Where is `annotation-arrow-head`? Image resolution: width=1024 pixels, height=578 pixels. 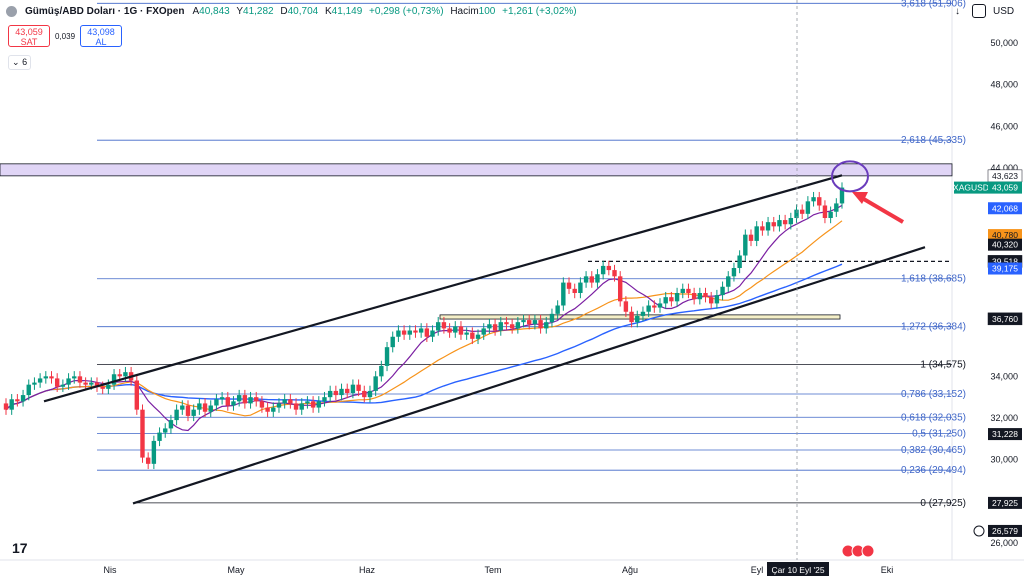 annotation-arrow-head is located at coordinates (860, 198).